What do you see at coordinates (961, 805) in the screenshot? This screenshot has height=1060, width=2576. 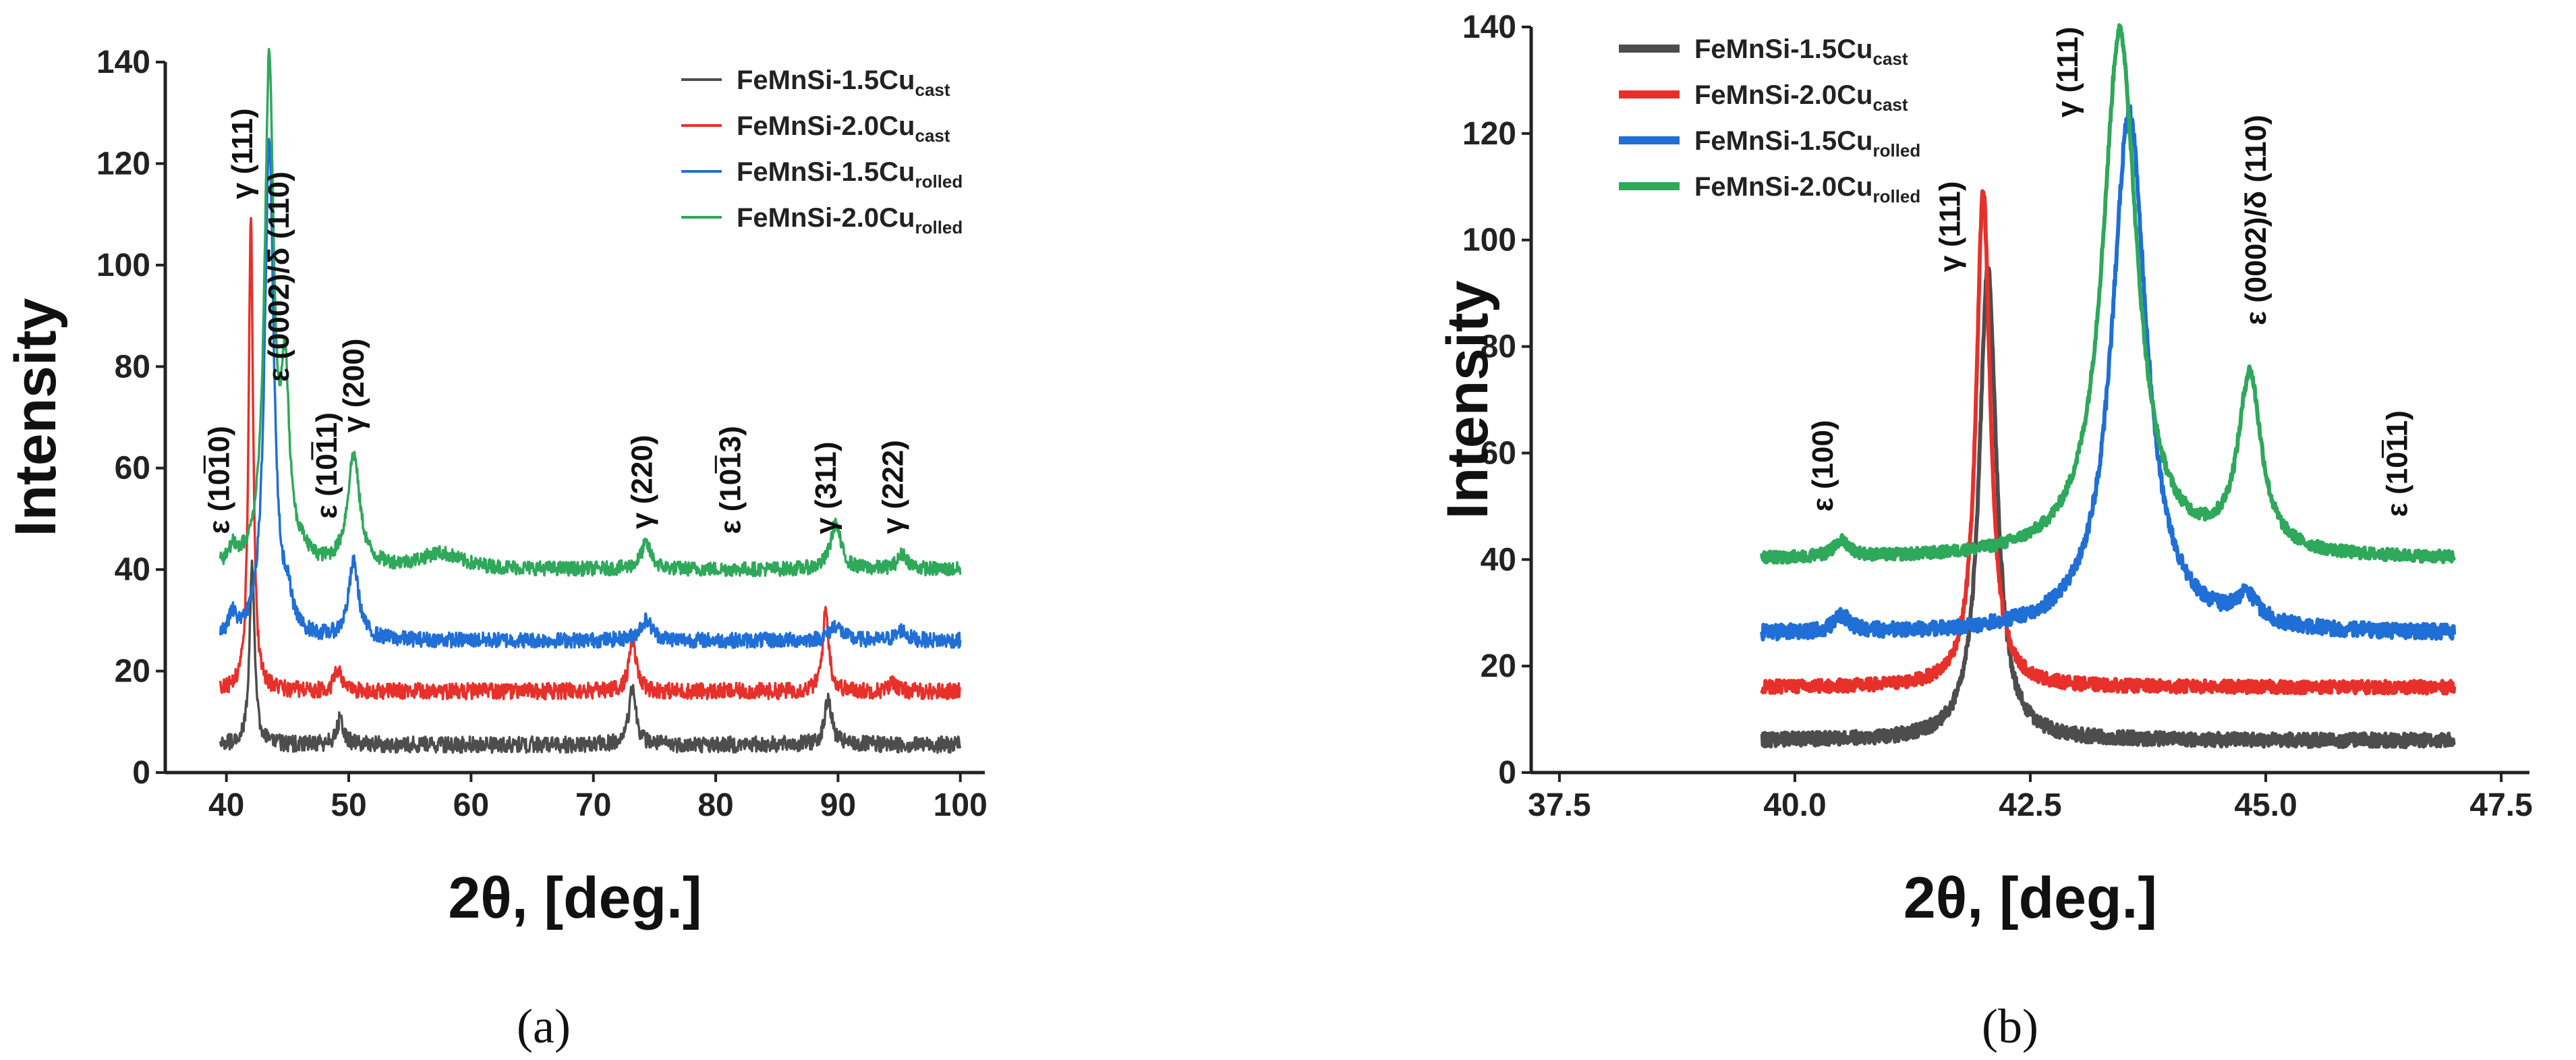 I see `x-tick-label: 100` at bounding box center [961, 805].